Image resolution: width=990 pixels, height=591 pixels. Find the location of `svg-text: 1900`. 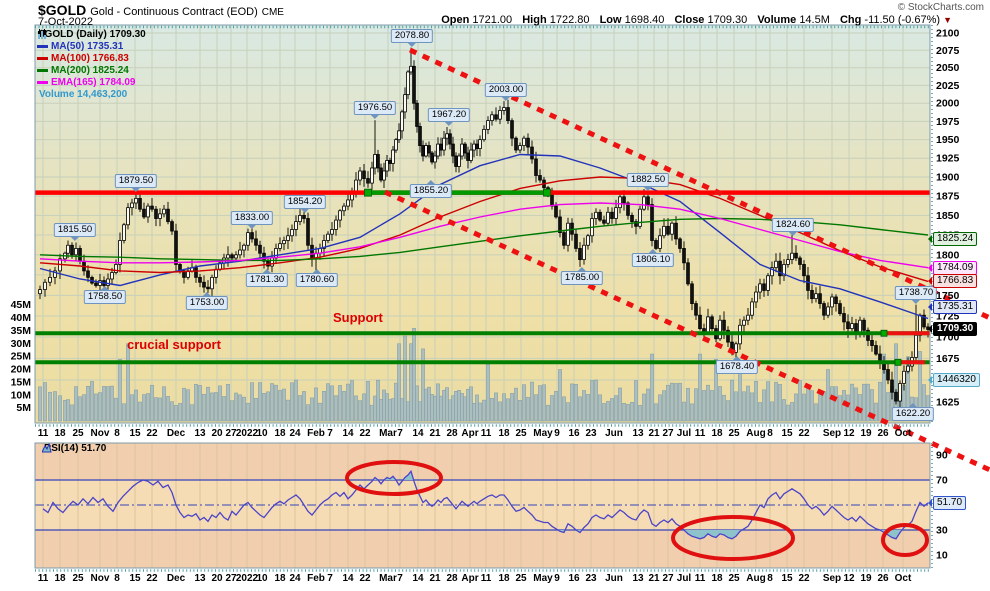

svg-text: 1900 is located at coordinates (948, 178).